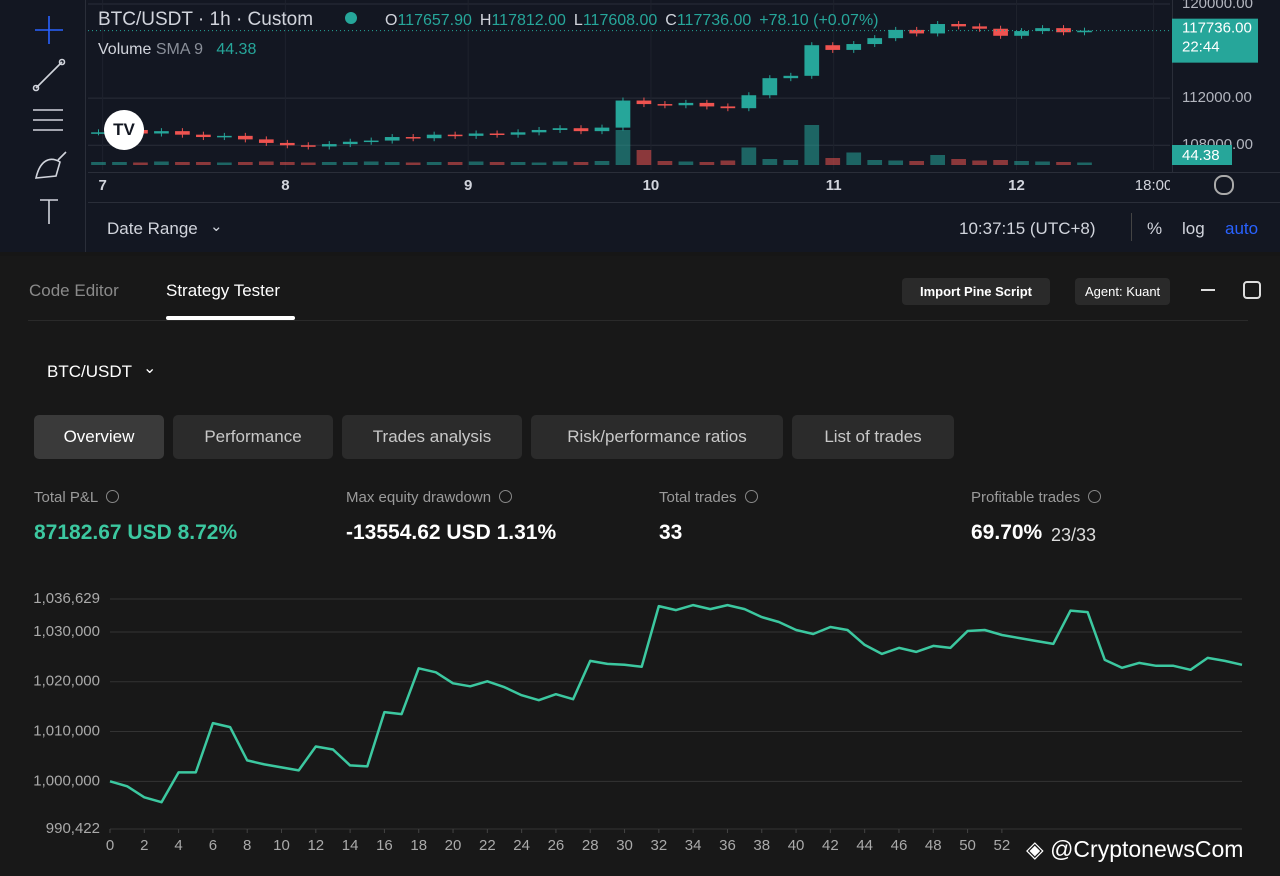  I want to click on chevron: ⌄, so click(150, 368).